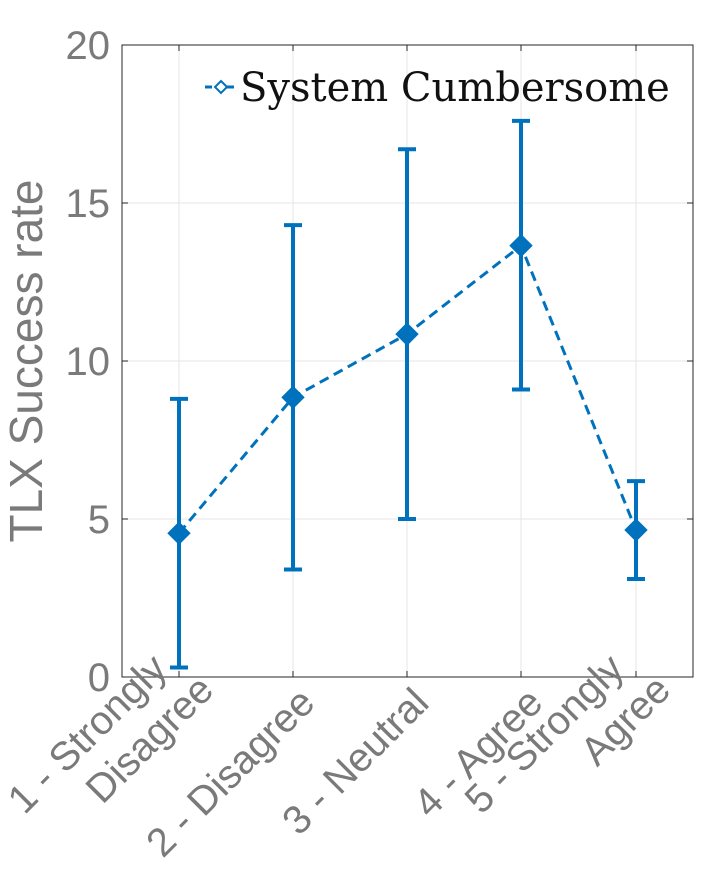 The height and width of the screenshot is (894, 716). Describe the element at coordinates (26, 360) in the screenshot. I see `y-axis-label: TLX Success rate` at that location.